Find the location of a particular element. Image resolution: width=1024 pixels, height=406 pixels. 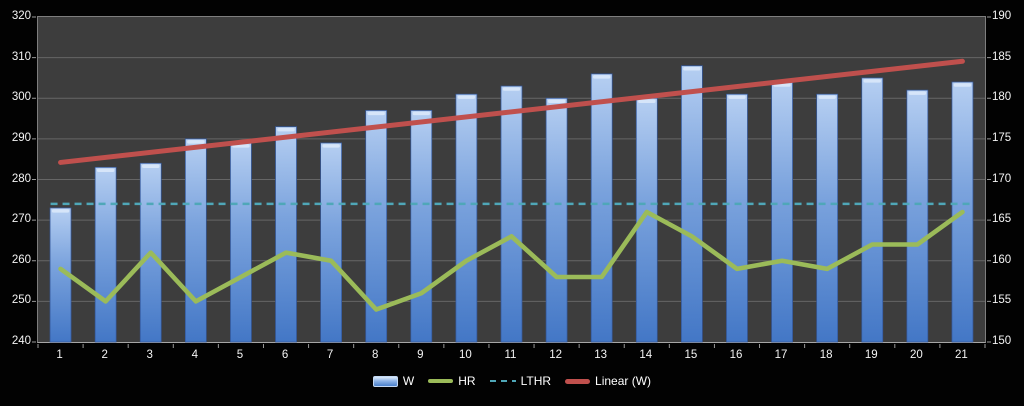

y-axis-label-left: 240 is located at coordinates (21, 341).